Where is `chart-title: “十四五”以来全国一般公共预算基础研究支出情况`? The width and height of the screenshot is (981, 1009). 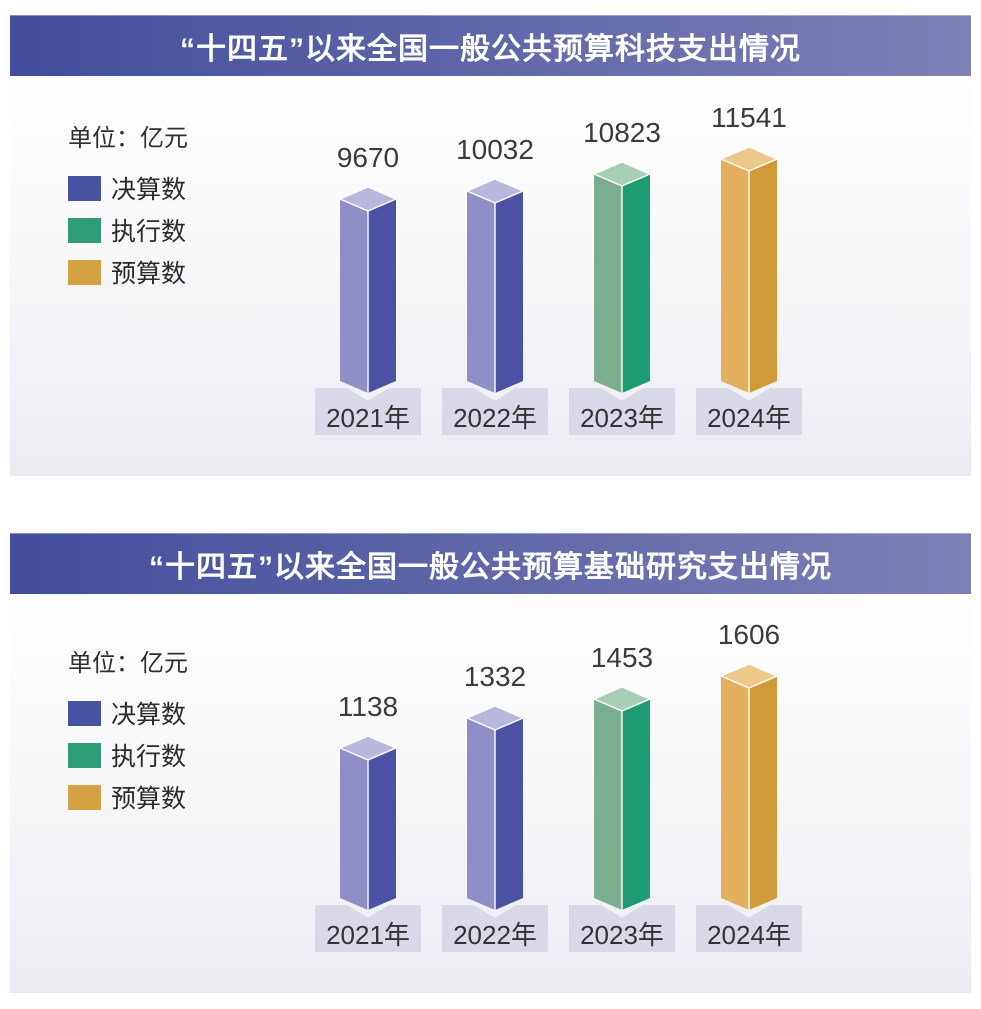 chart-title: “十四五”以来全国一般公共预算基础研究支出情况 is located at coordinates (490, 563).